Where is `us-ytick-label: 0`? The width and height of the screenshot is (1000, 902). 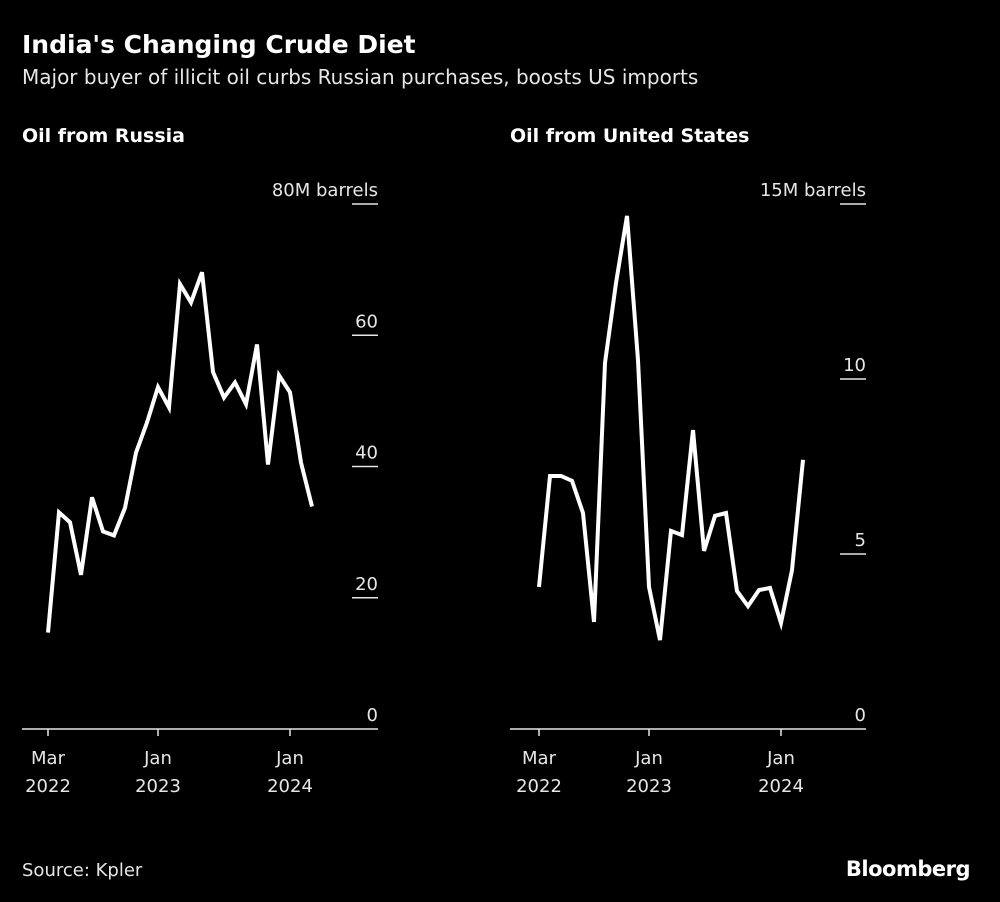 us-ytick-label: 0 is located at coordinates (860, 715).